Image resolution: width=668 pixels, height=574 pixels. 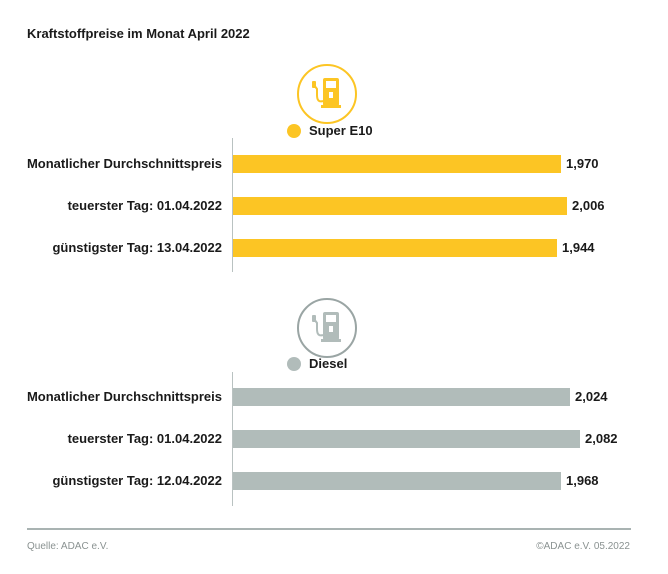 I want to click on legend-label: Super E10, so click(x=341, y=130).